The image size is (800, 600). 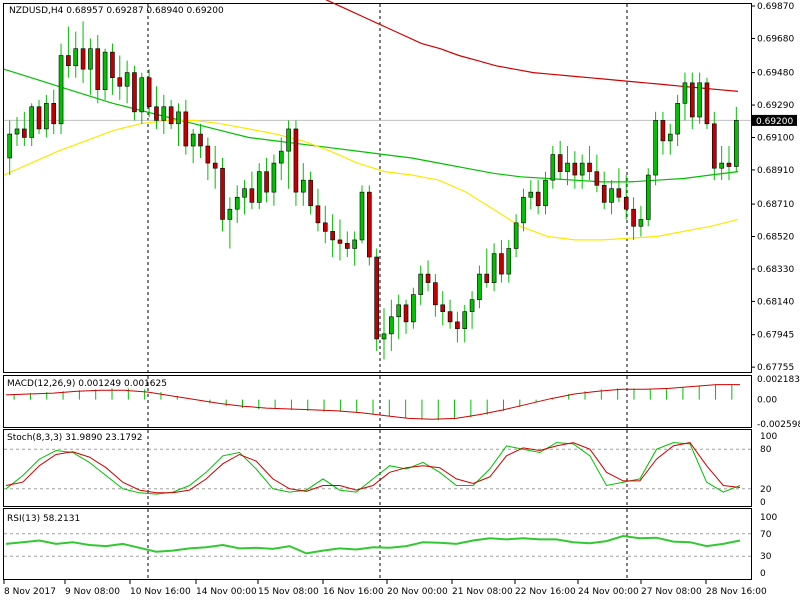 I want to click on time-tick-label: 10 Nov 16:00, so click(x=160, y=592).